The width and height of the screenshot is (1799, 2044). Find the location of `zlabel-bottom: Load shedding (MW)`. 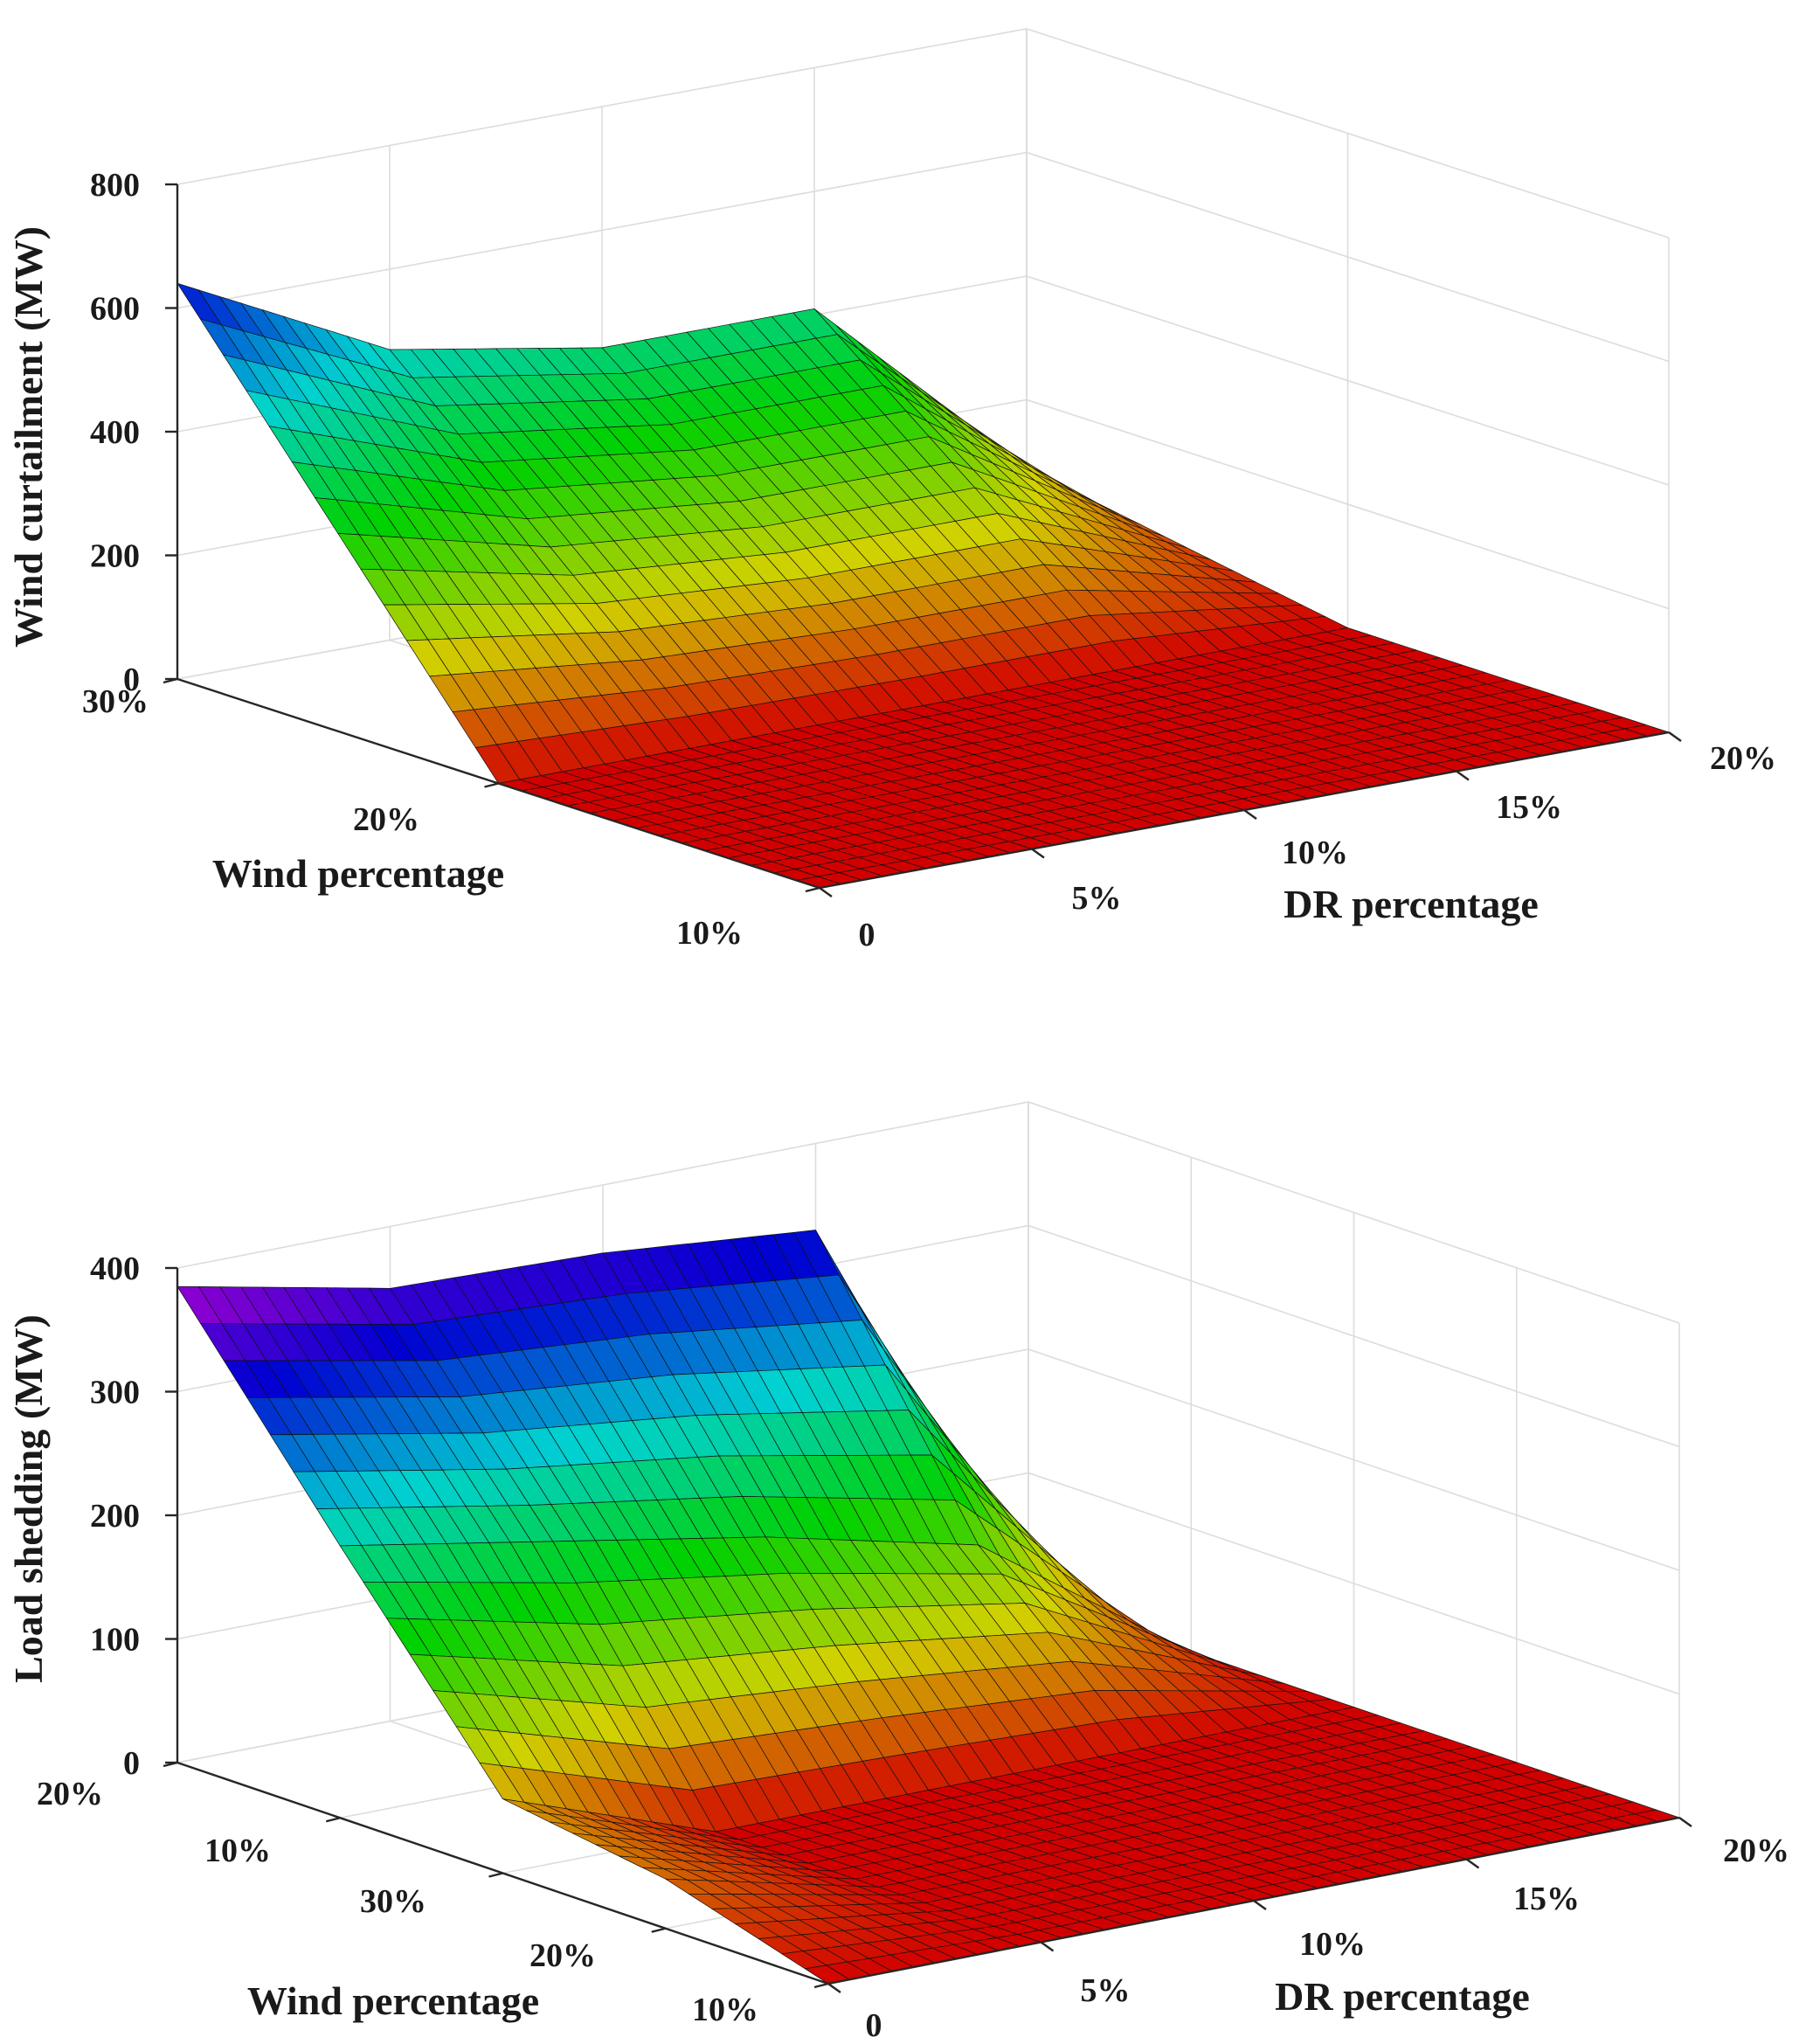

zlabel-bottom: Load shedding (MW) is located at coordinates (28, 1498).